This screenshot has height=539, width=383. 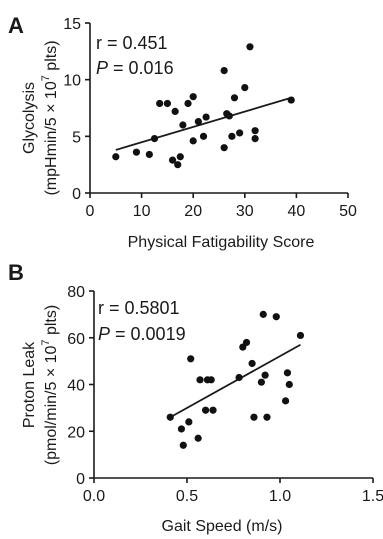 What do you see at coordinates (76, 432) in the screenshot?
I see `panel-b-y-tick-label: 20` at bounding box center [76, 432].